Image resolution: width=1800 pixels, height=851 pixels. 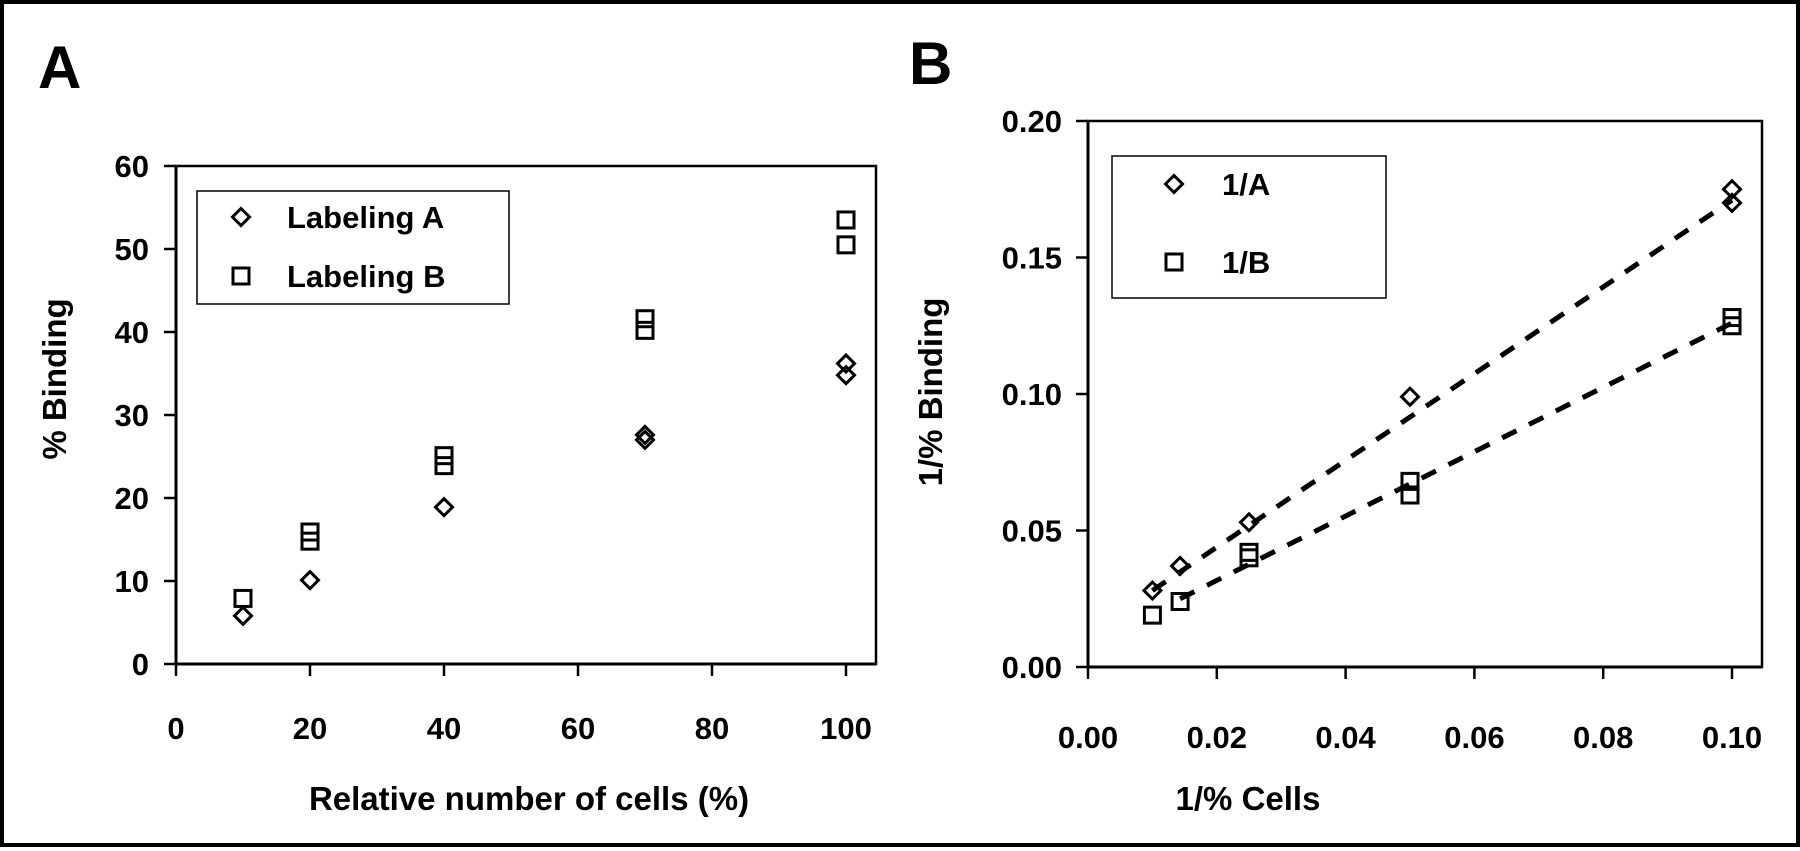 I want to click on panel-a-x-tick-label: 20, so click(x=310, y=728).